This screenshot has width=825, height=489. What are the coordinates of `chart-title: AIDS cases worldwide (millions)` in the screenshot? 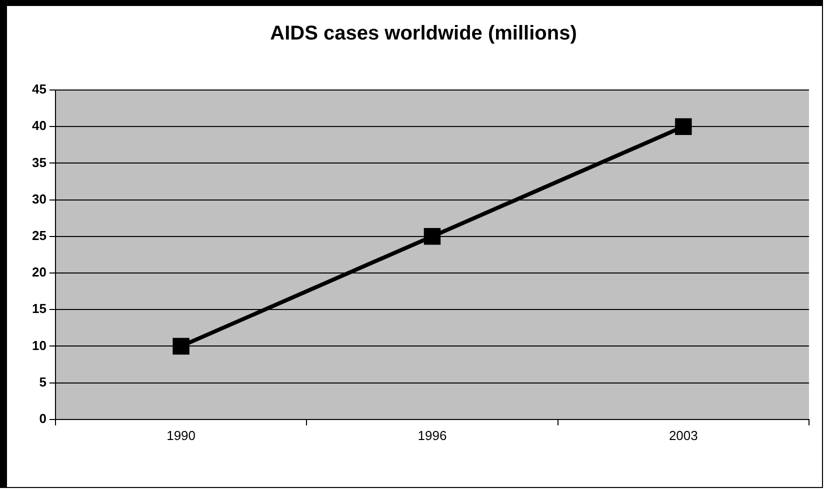 It's located at (423, 33).